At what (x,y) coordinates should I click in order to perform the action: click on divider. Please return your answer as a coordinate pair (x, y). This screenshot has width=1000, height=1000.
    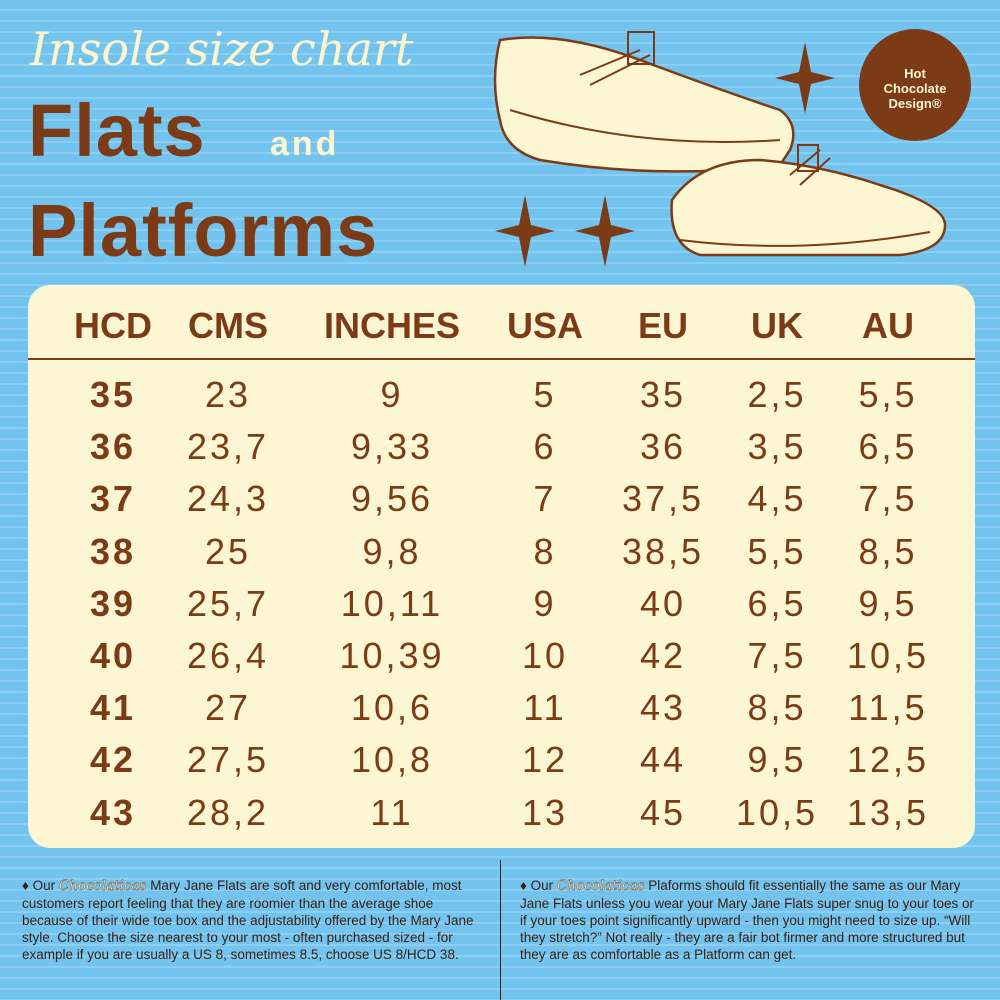
    Looking at the image, I should click on (500, 930).